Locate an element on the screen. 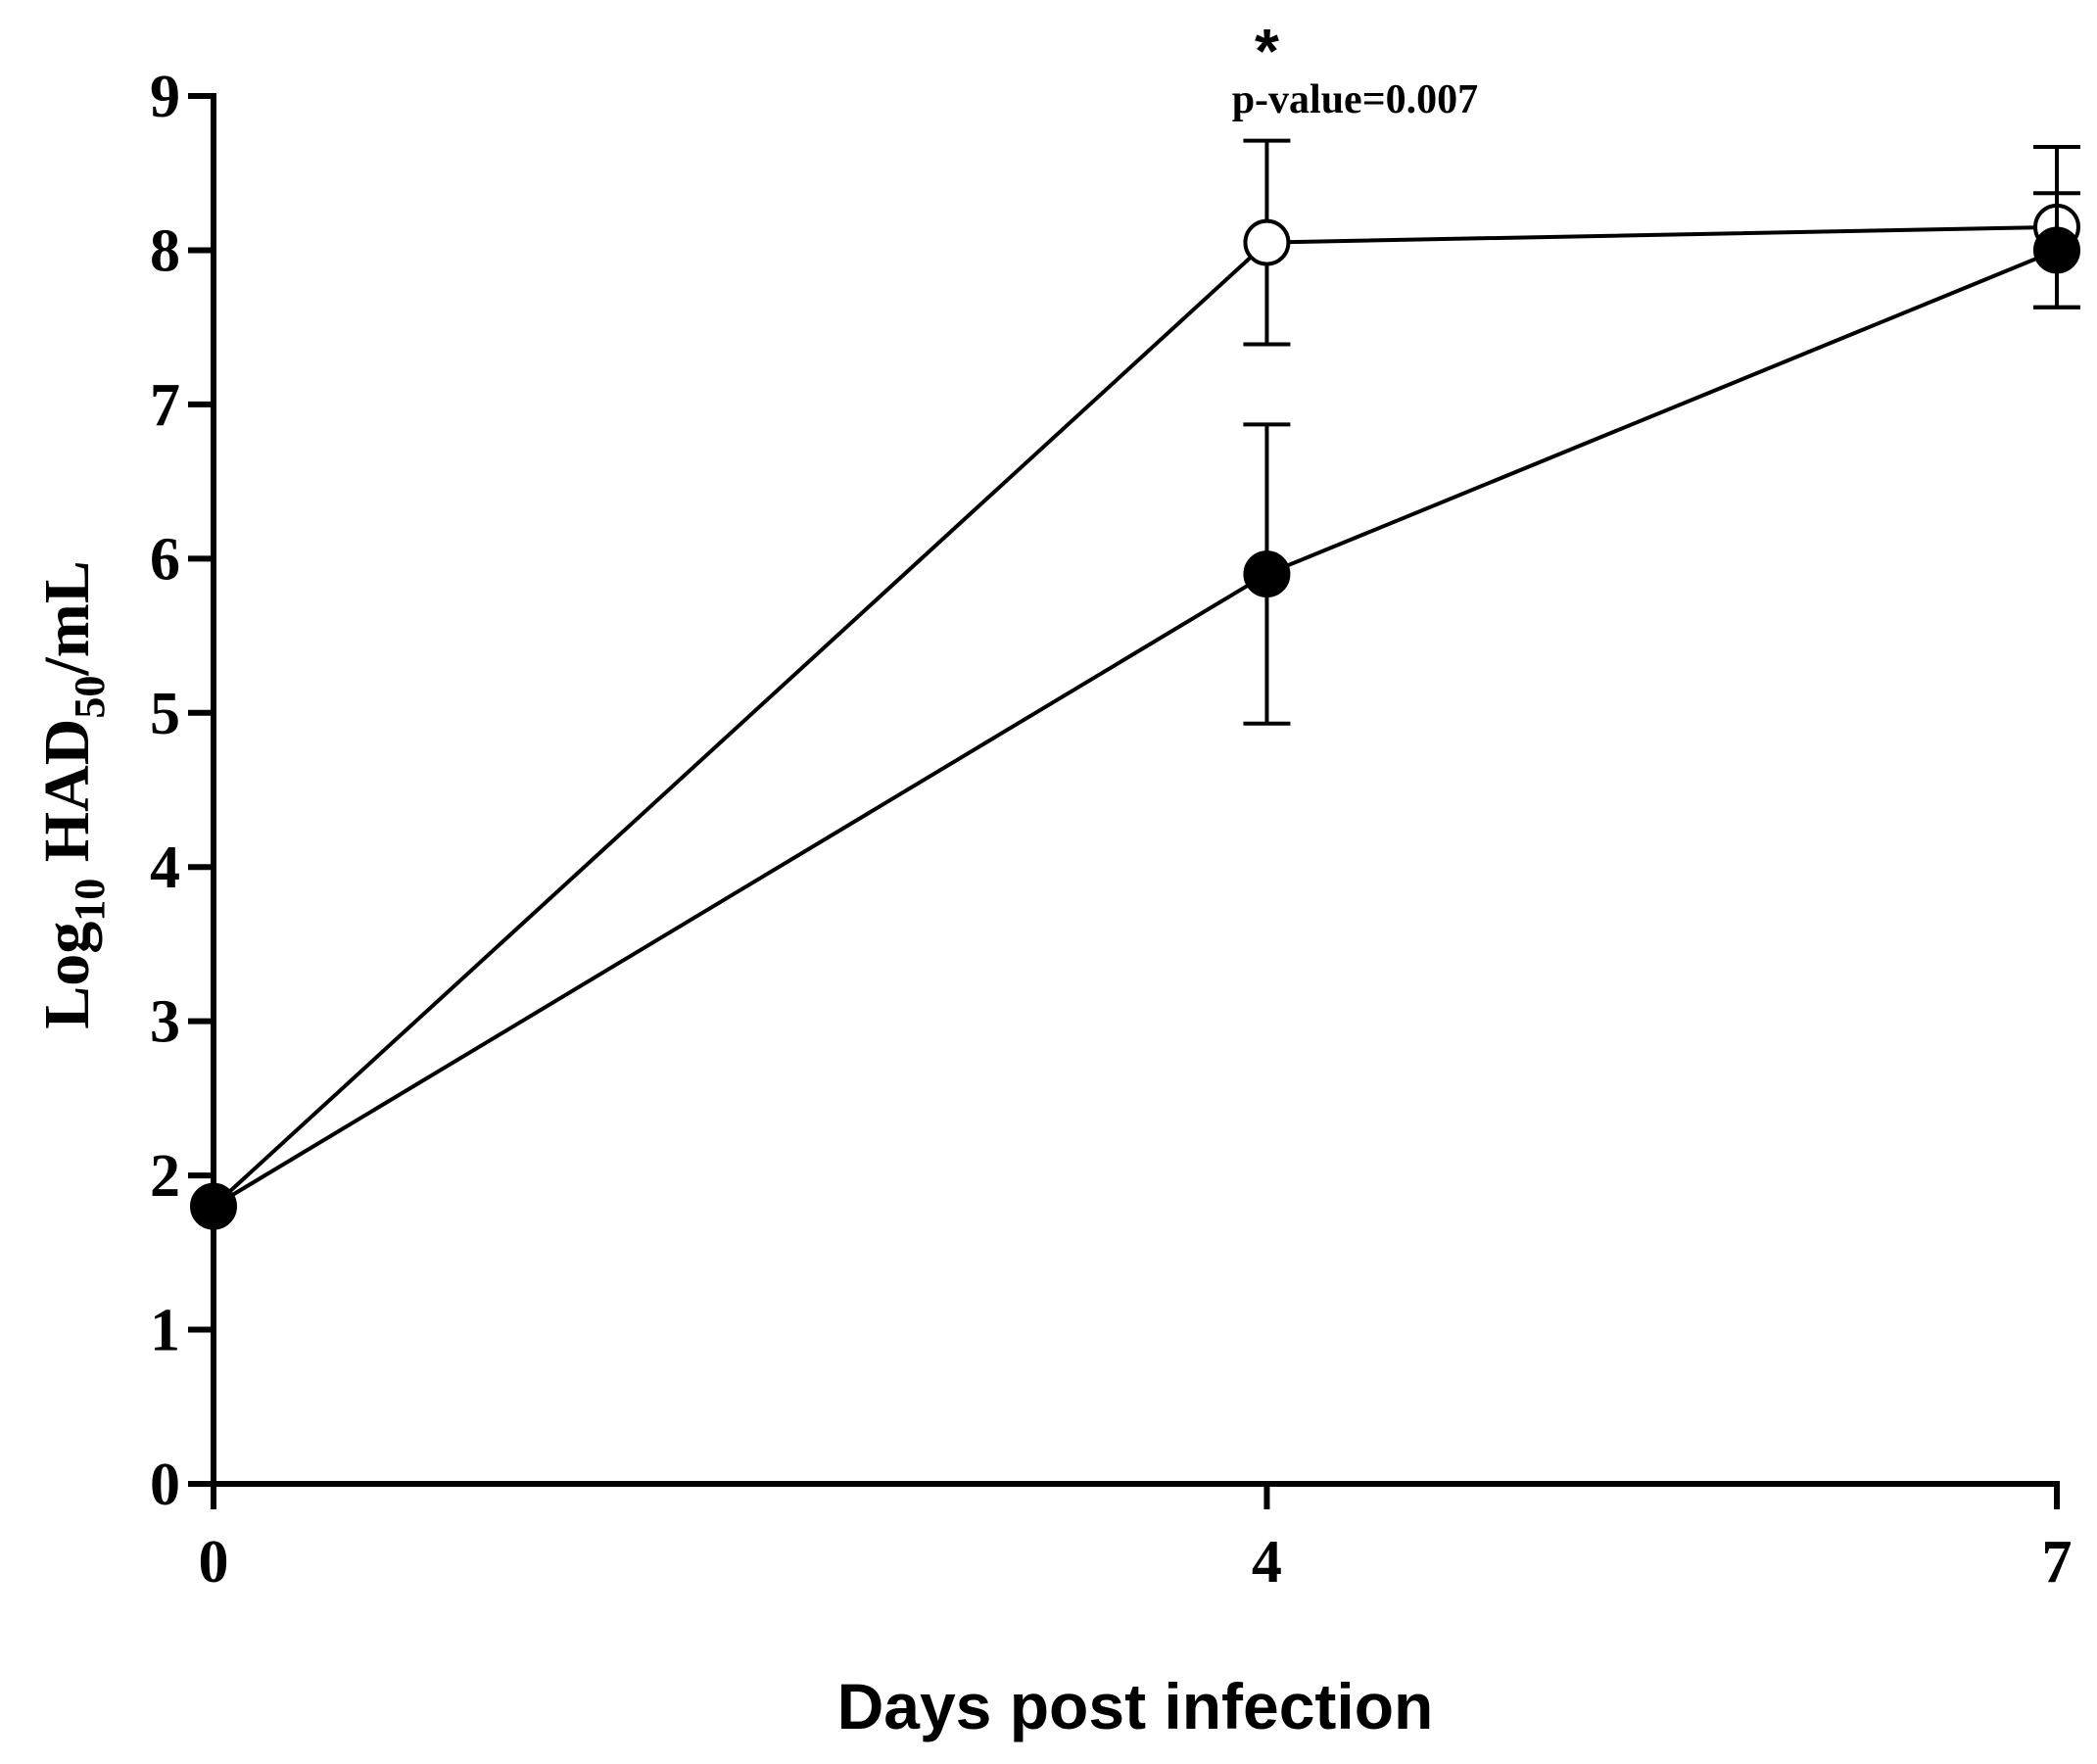  y-ticks: 0 1 2 3 4 5 6 7 8 9 is located at coordinates (182, 791).